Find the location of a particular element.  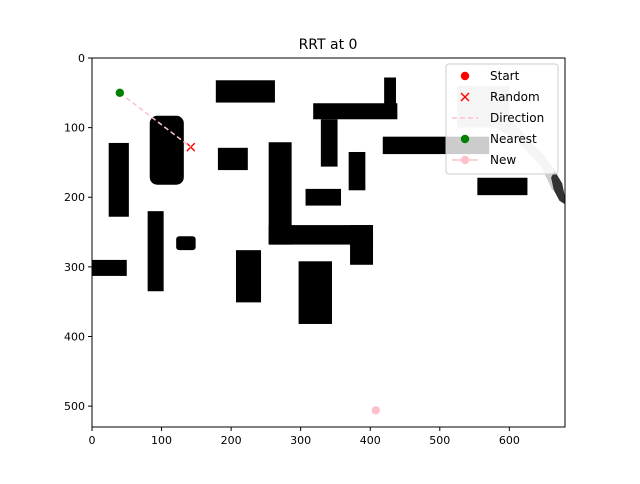

x-tick-label-0: 0 is located at coordinates (92, 440).